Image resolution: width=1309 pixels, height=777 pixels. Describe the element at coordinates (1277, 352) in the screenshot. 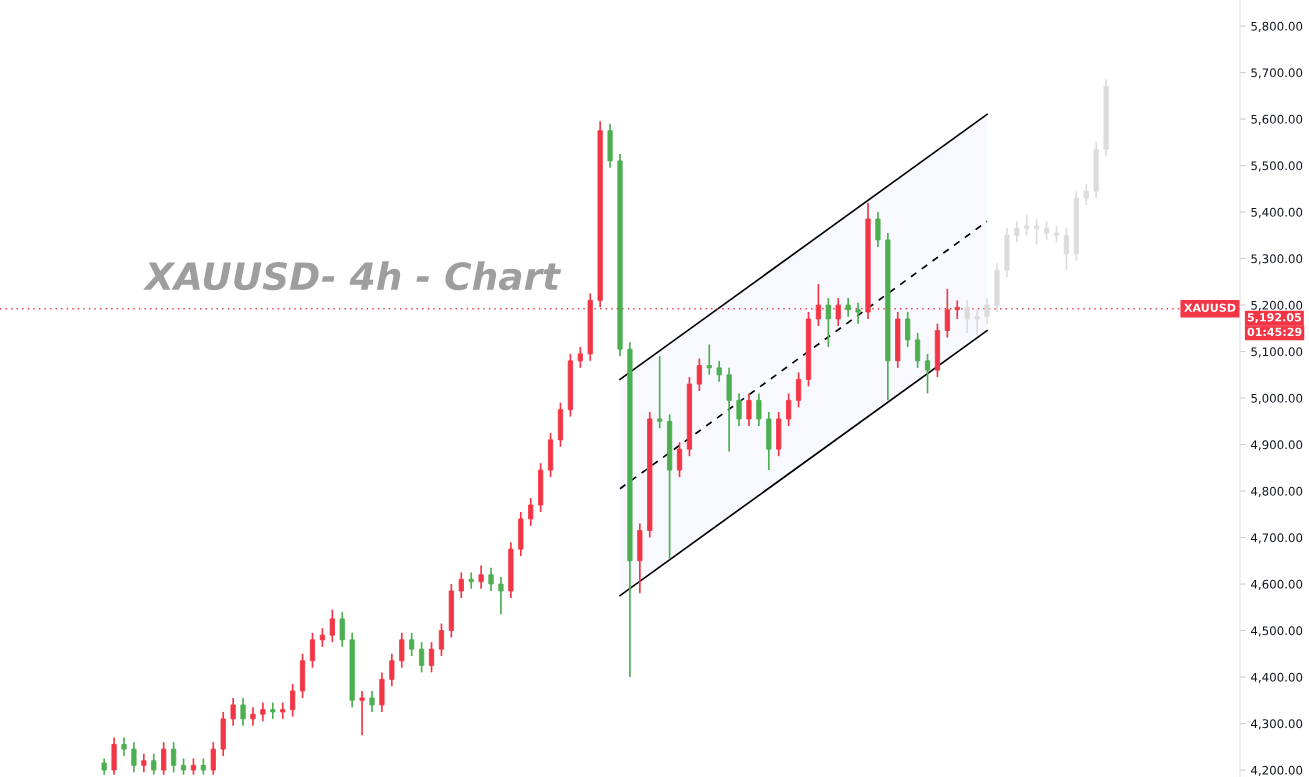

I see `y-tick-label: 5,100.00` at that location.